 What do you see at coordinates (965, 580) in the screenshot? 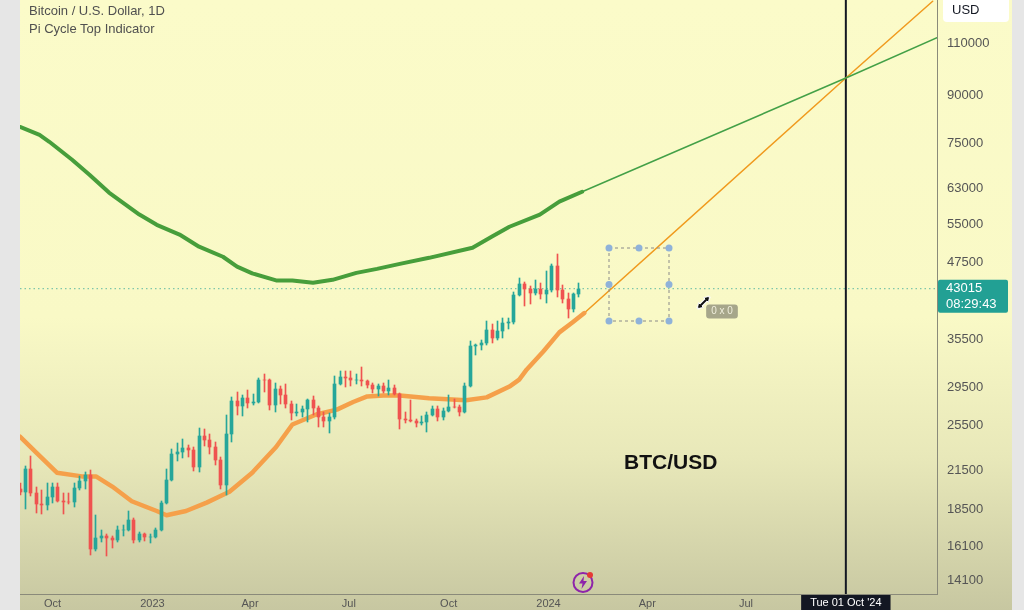
I see `y-tick-label: 14100` at bounding box center [965, 580].